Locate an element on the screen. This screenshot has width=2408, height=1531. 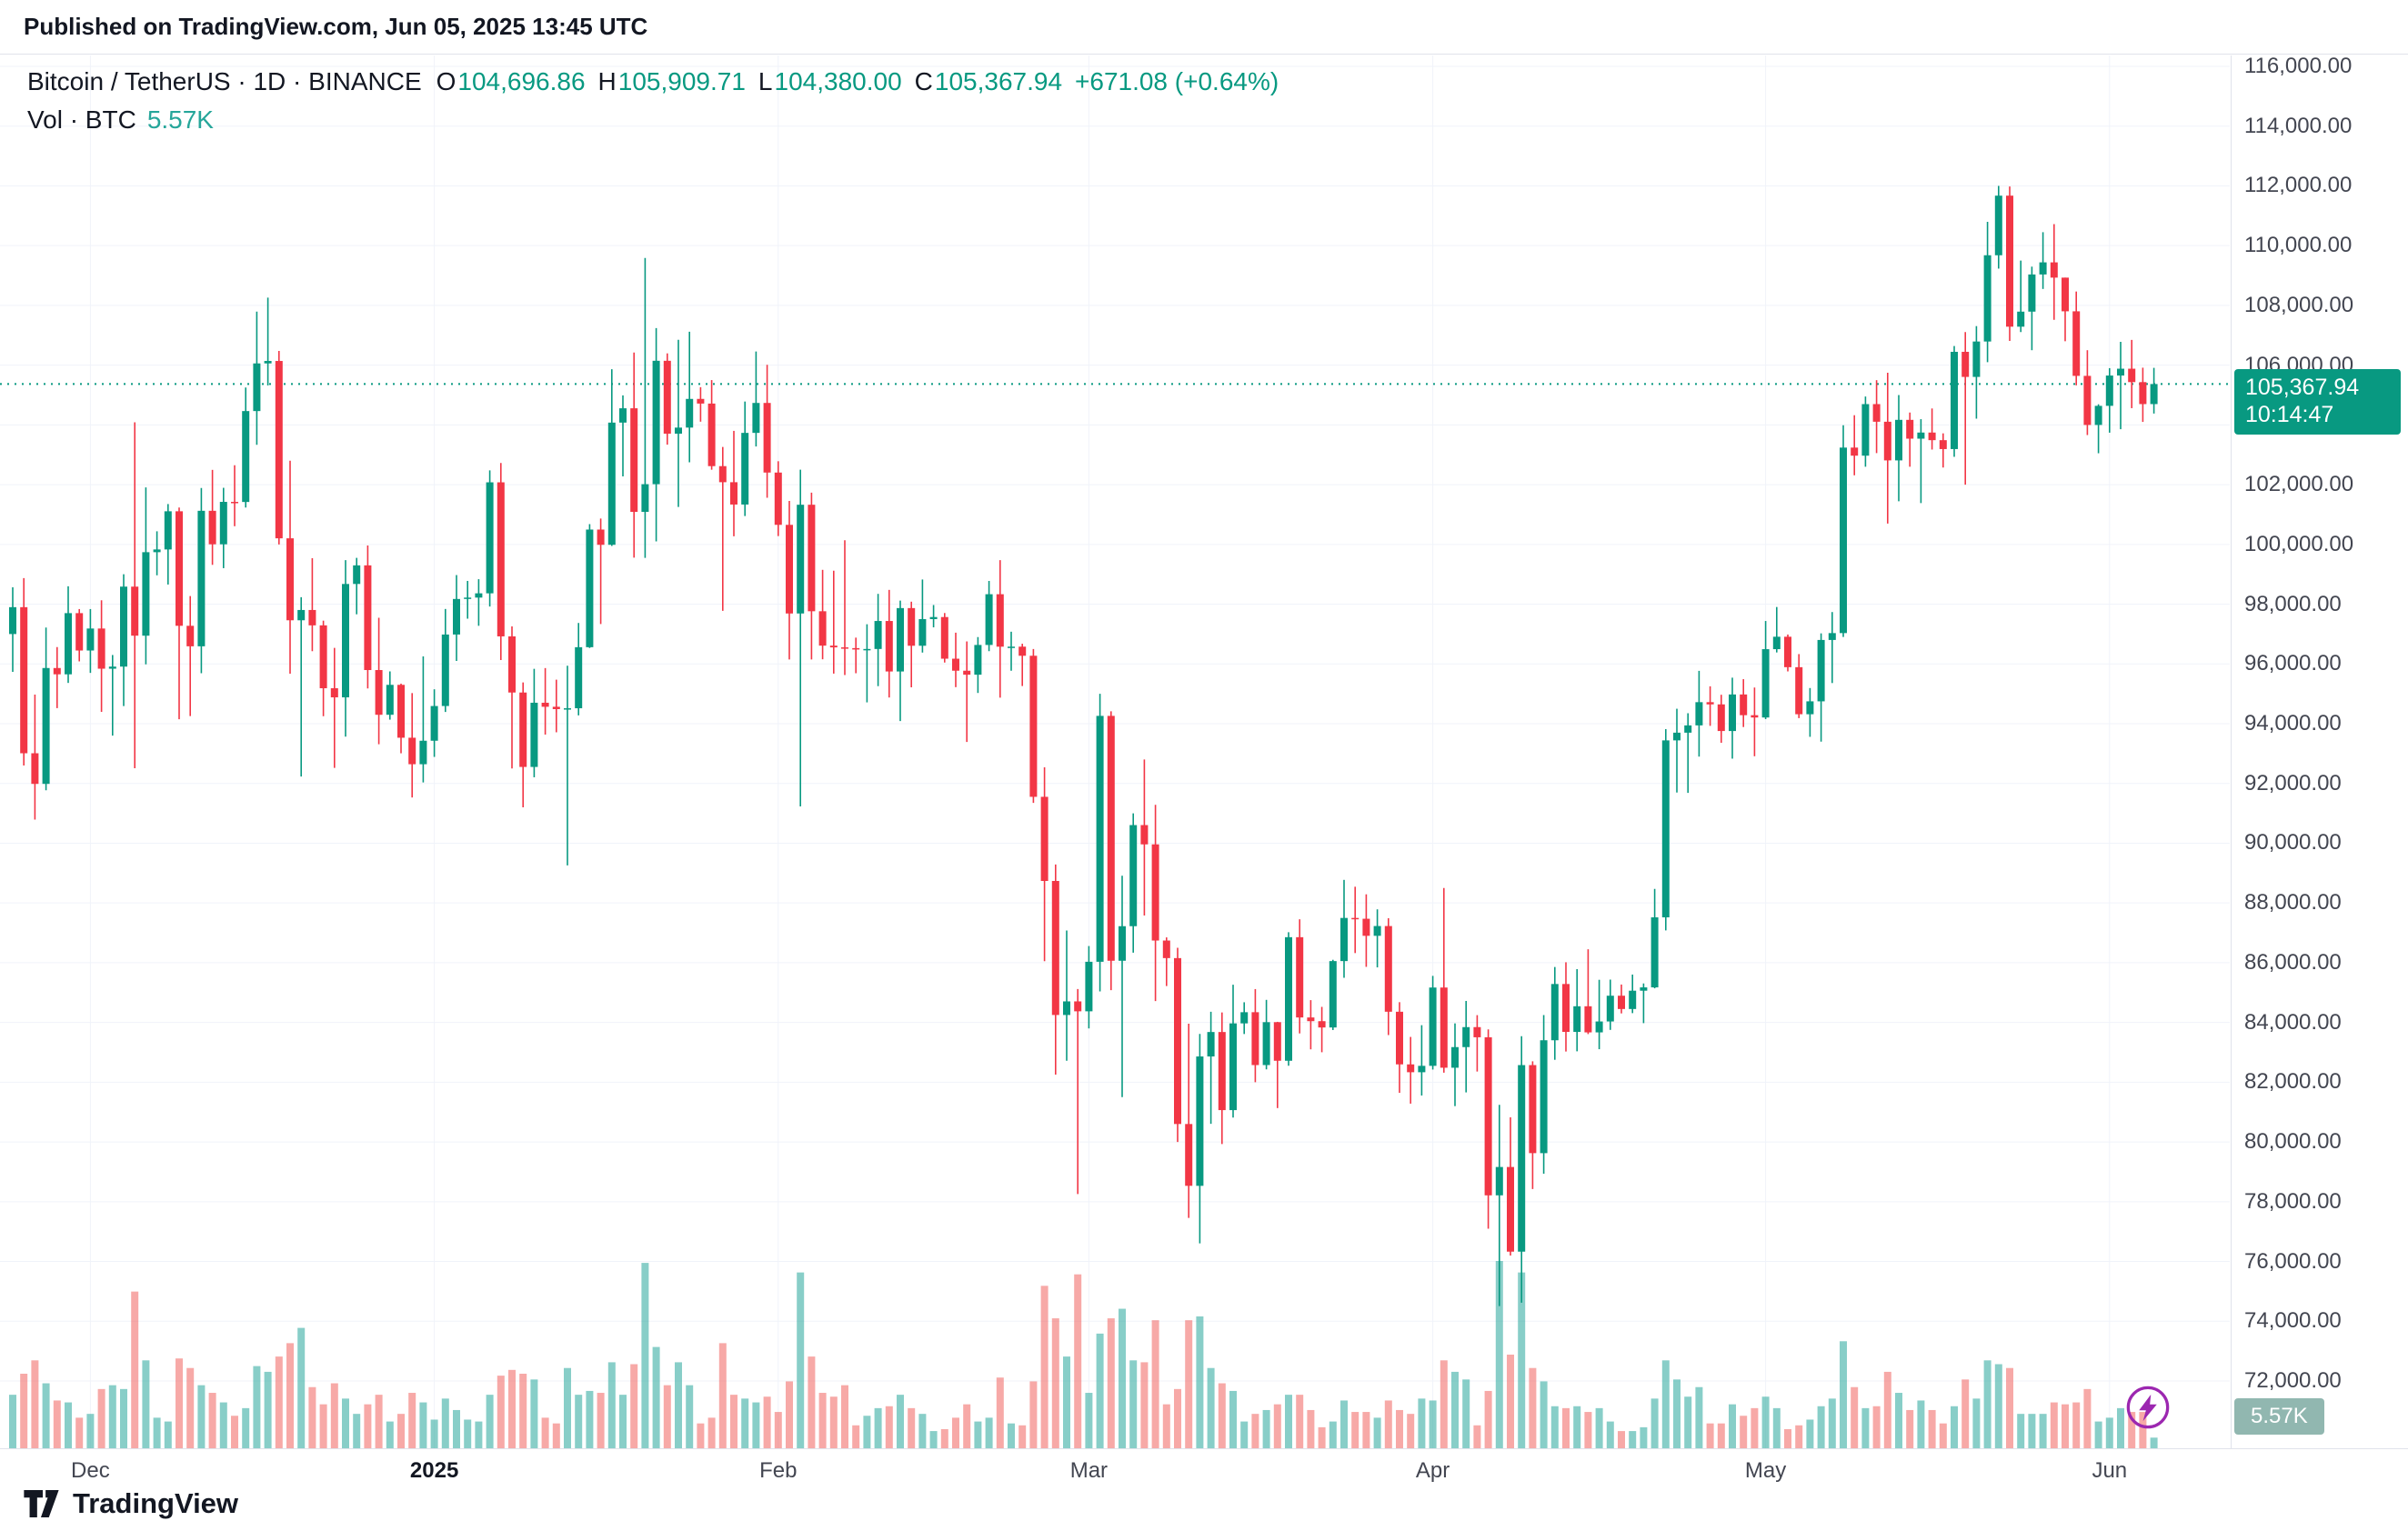
price-axis-label: 102,000.00 is located at coordinates (2299, 484).